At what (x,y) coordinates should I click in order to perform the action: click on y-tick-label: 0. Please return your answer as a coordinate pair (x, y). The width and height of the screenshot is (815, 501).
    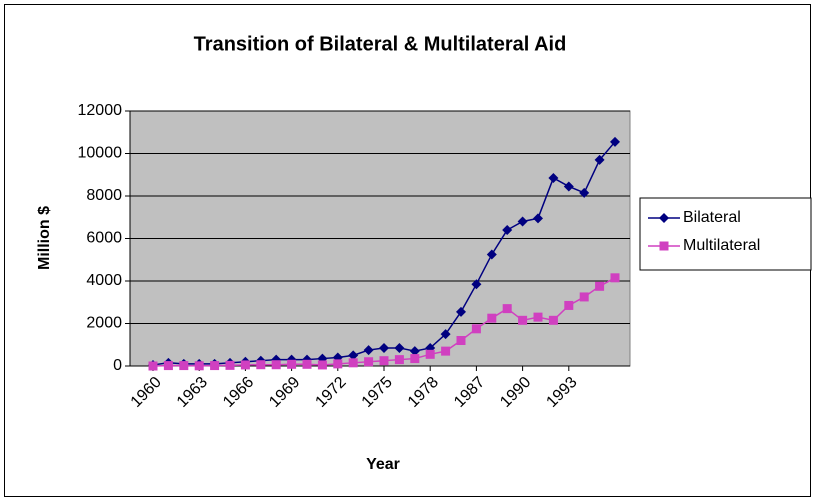
    Looking at the image, I should click on (117, 365).